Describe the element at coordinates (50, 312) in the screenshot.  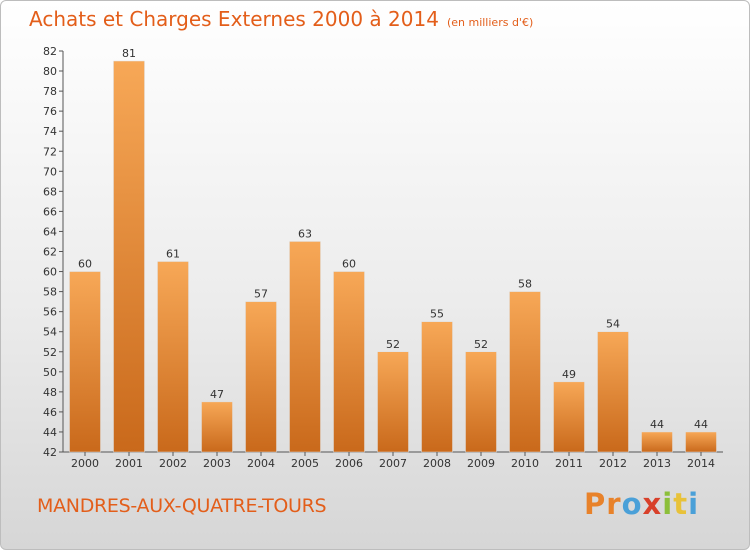
I see `y-tick-label: 56` at that location.